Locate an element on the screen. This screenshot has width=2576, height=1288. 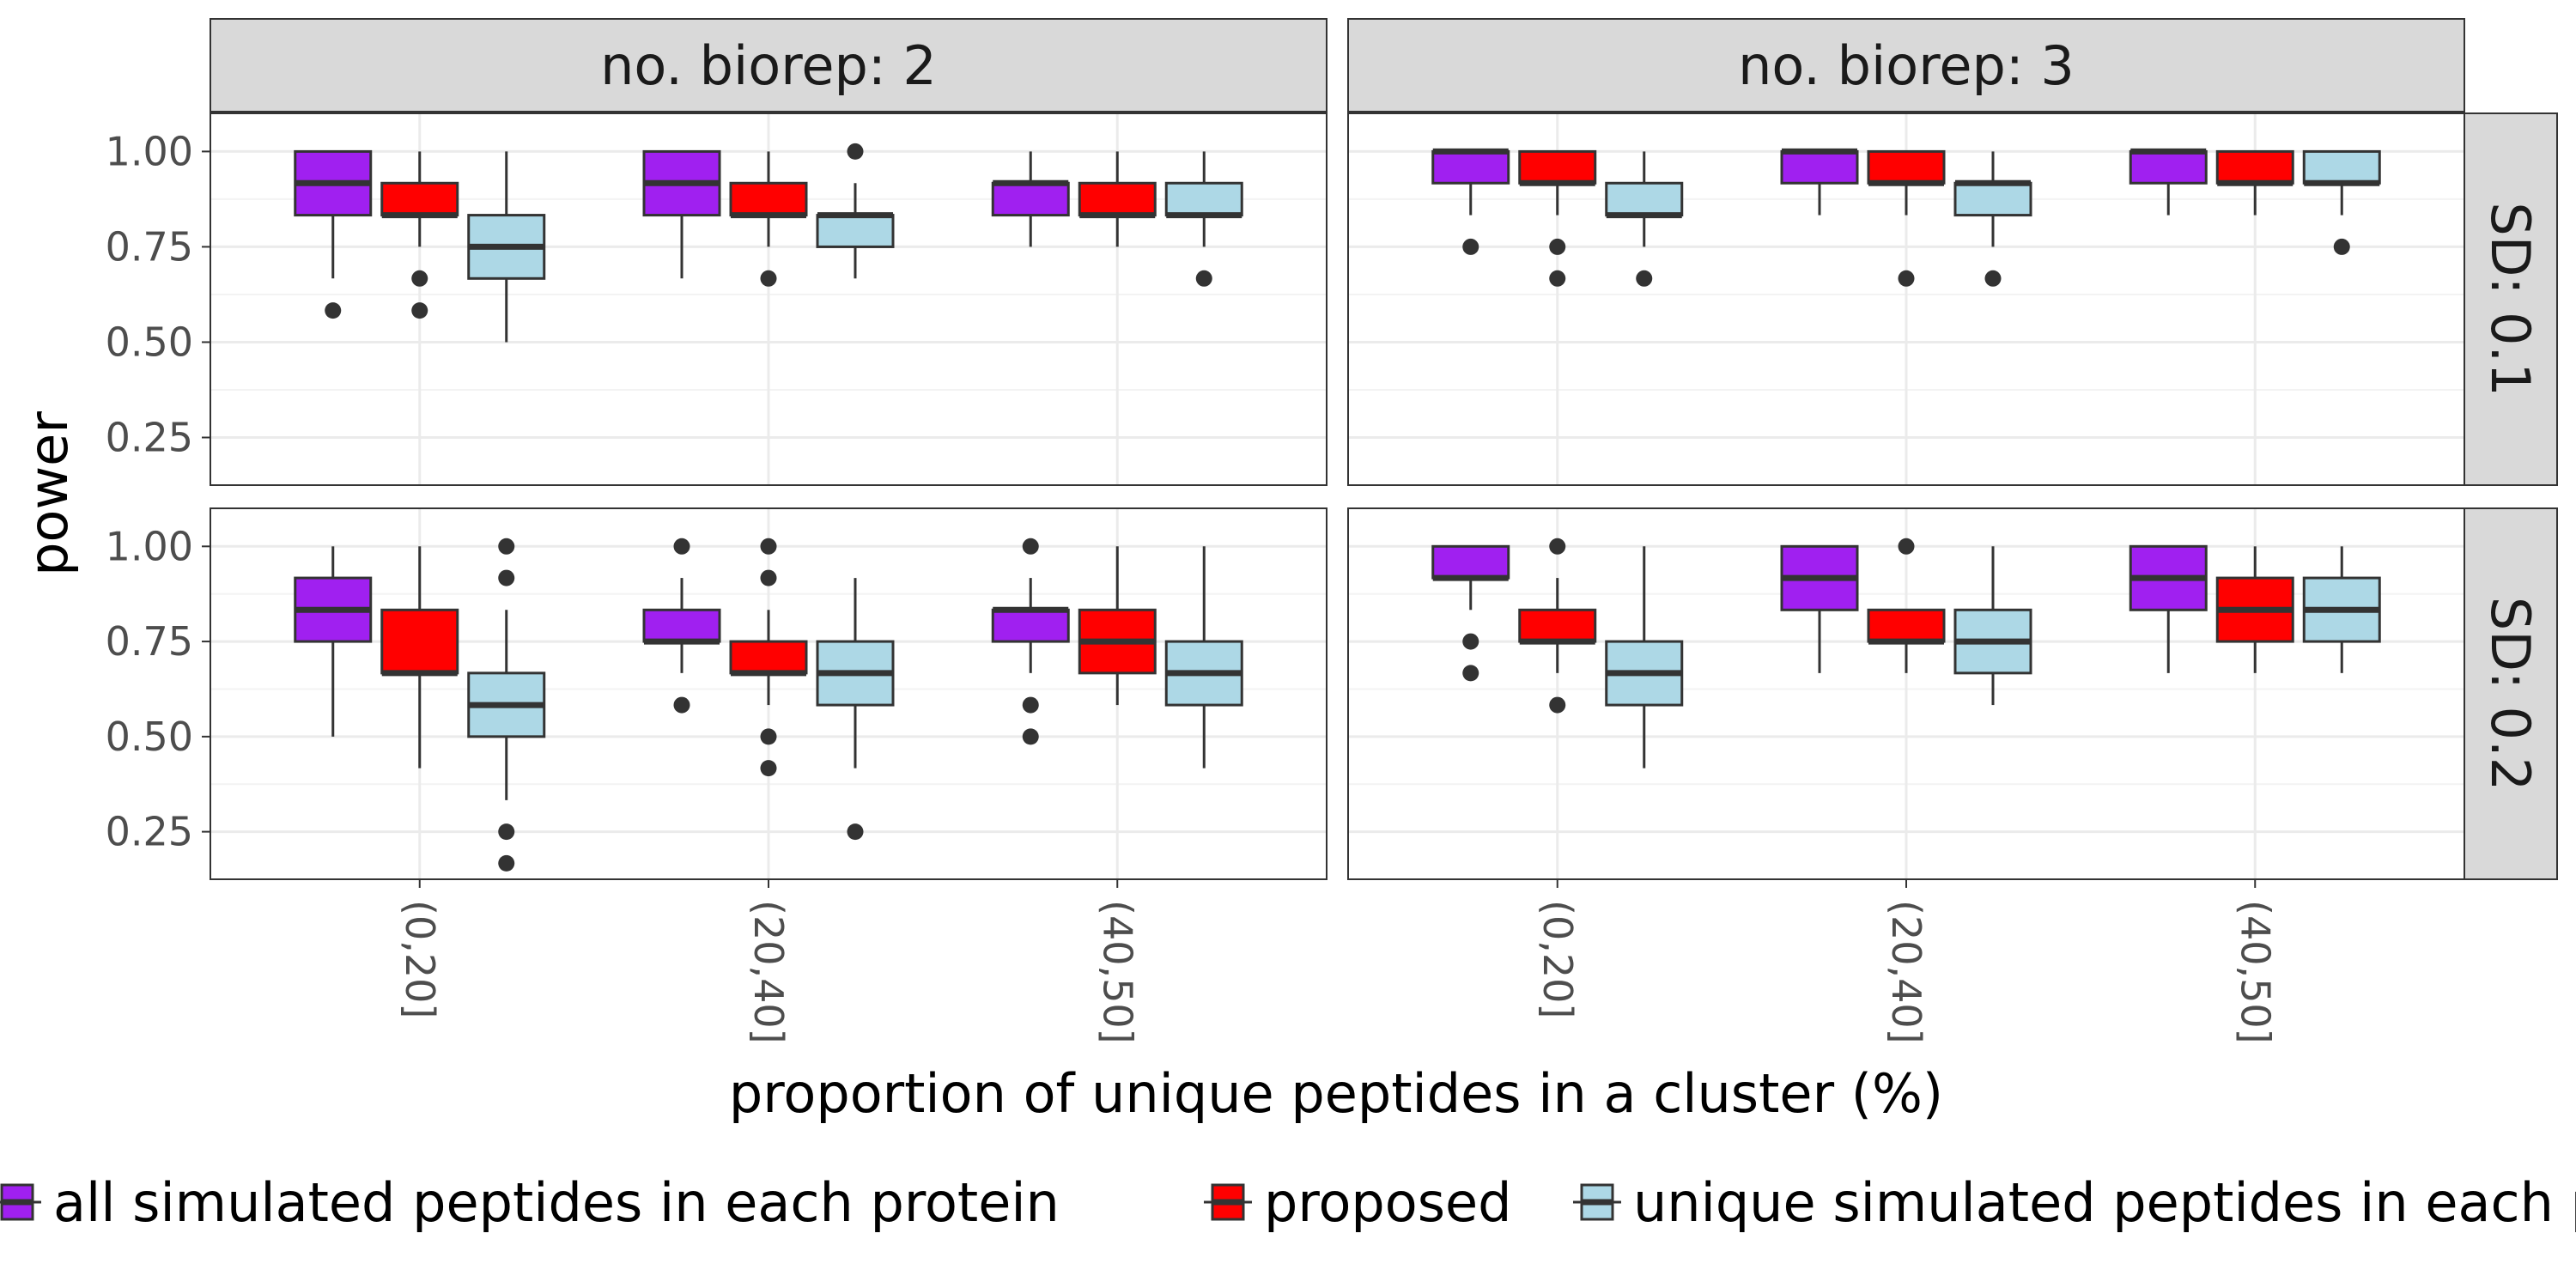
legend-label: all simulated peptides in each protein is located at coordinates (556, 1202).